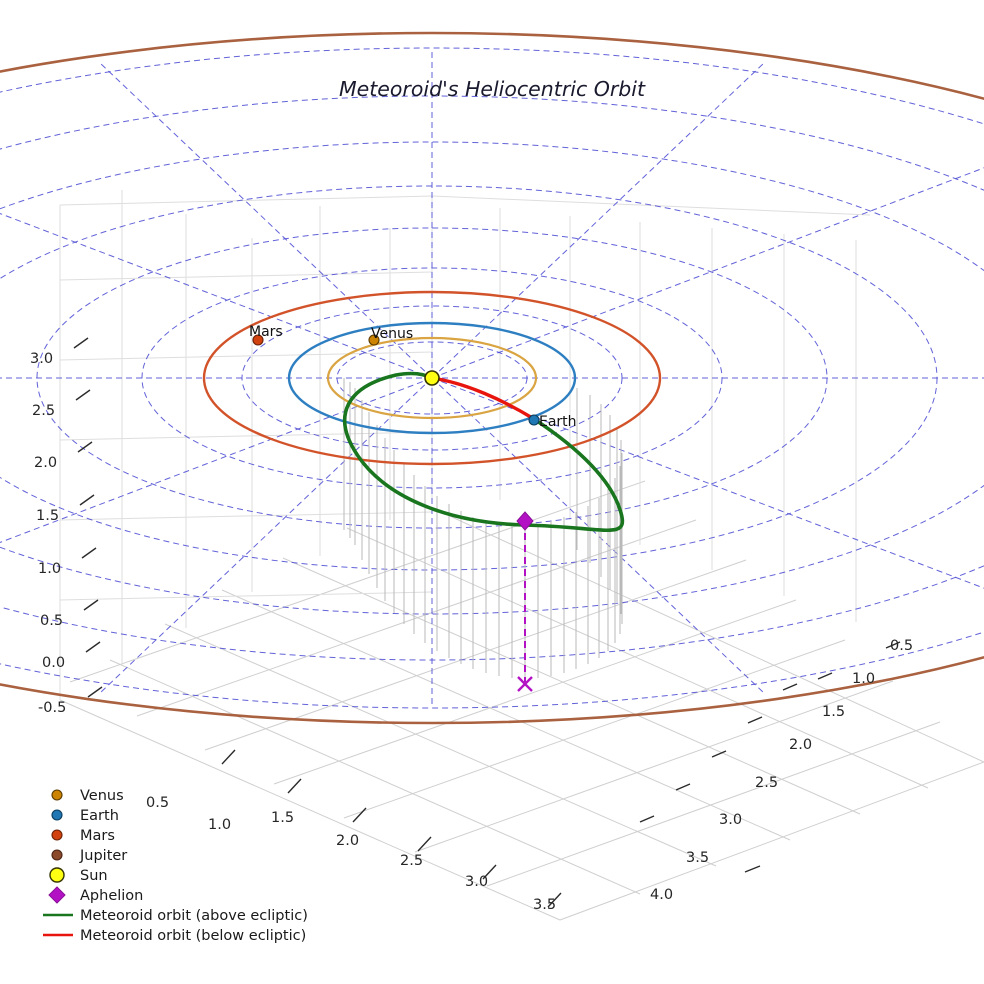 The image size is (984, 984). Describe the element at coordinates (43, 411) in the screenshot. I see `z-tick-2.5: 2.5` at that location.